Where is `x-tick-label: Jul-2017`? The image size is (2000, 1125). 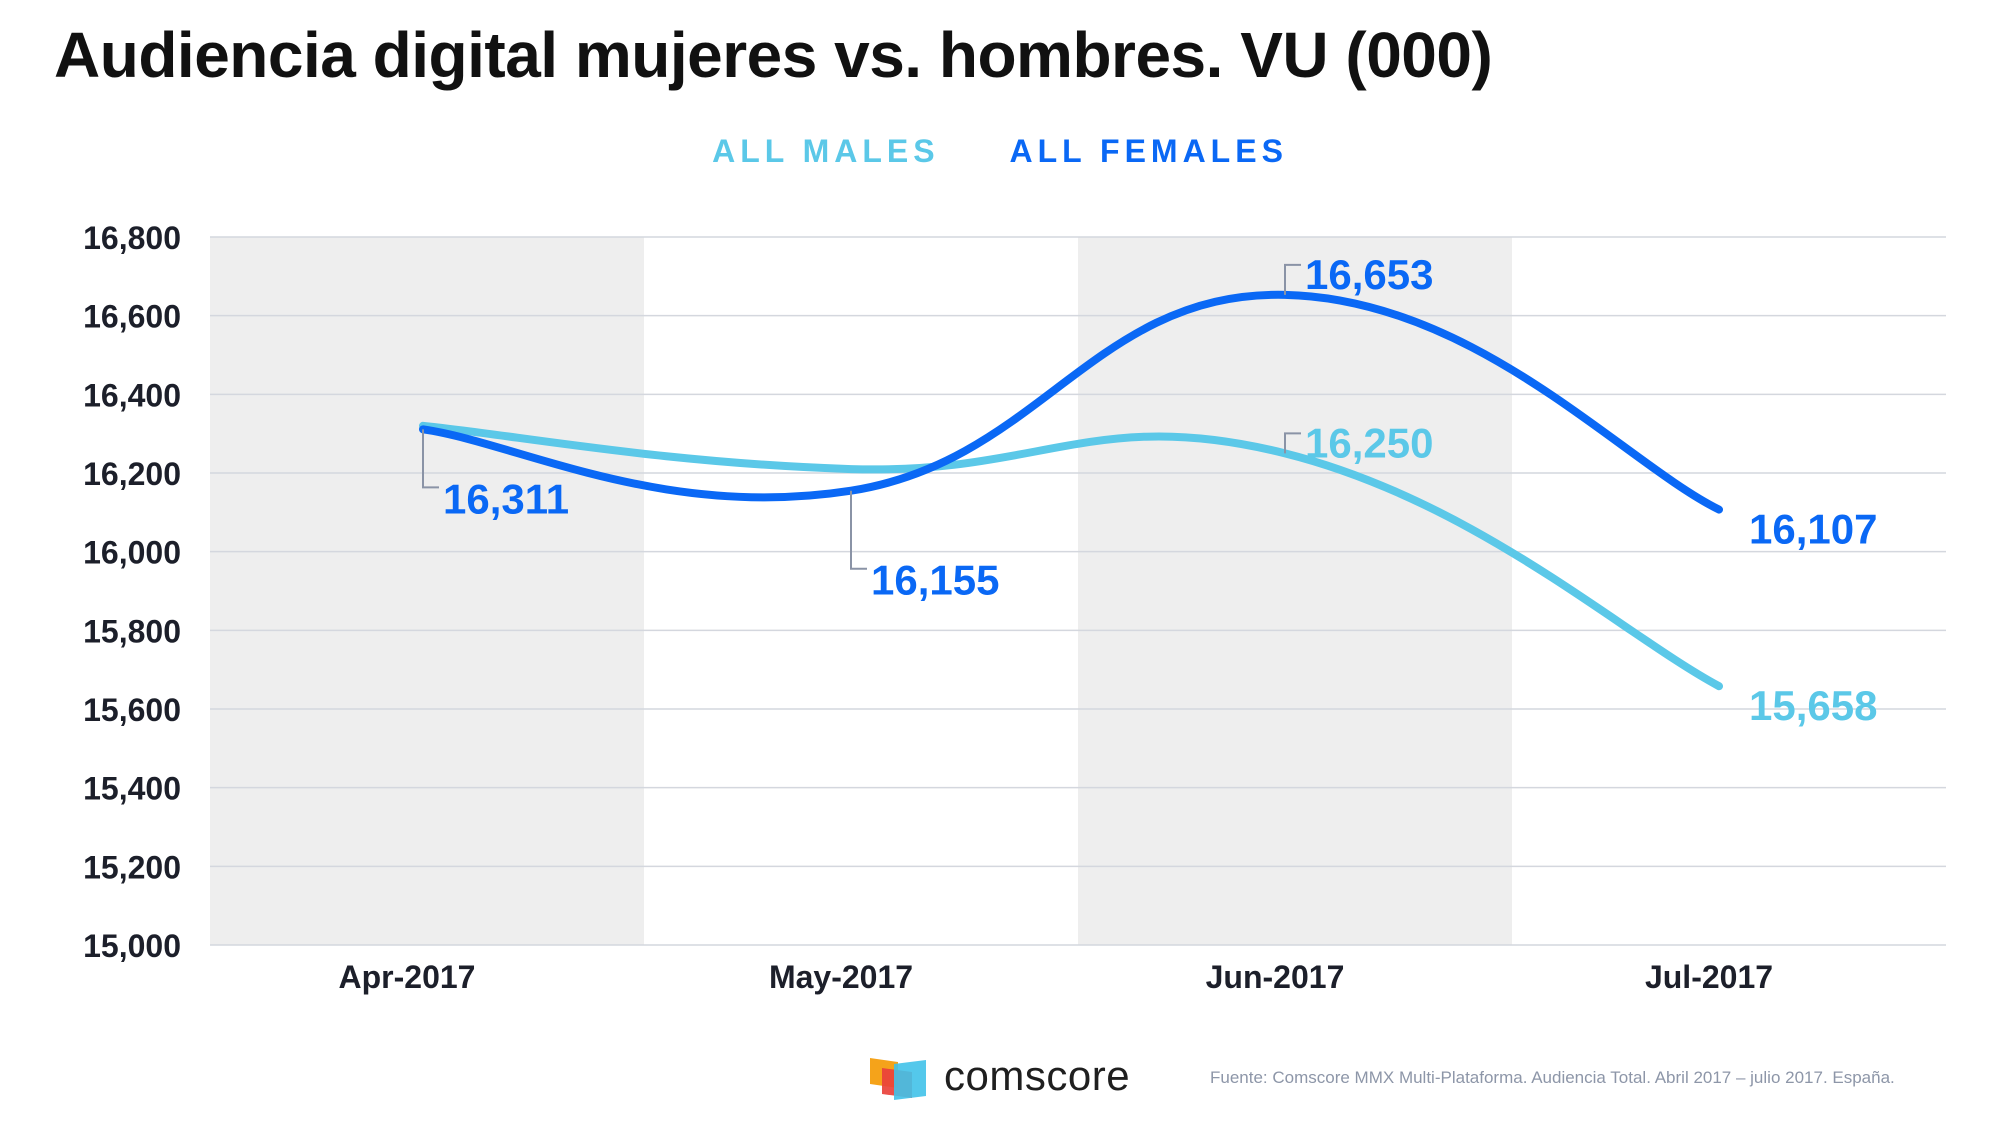
x-tick-label: Jul-2017 is located at coordinates (1709, 977).